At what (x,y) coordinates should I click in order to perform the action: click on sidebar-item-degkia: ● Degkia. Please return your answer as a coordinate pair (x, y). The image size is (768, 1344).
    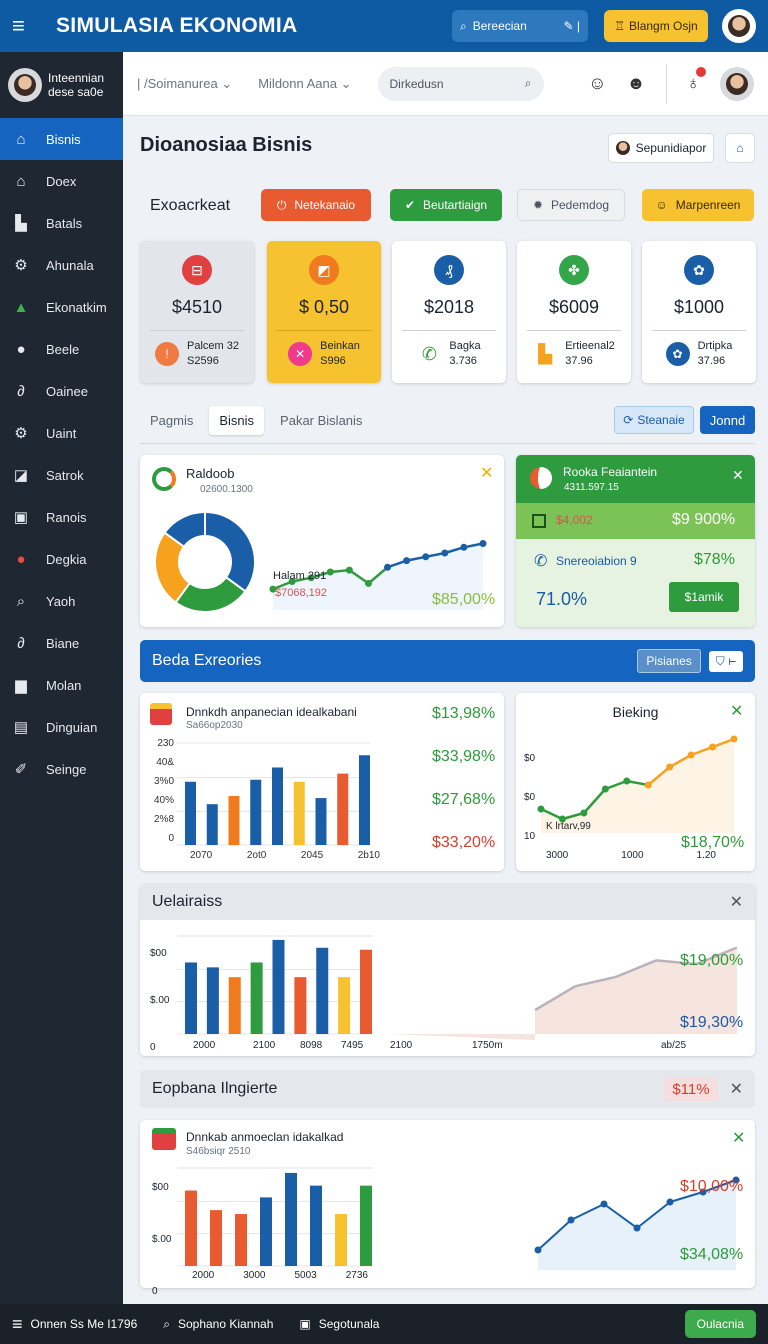
    Looking at the image, I should click on (61, 559).